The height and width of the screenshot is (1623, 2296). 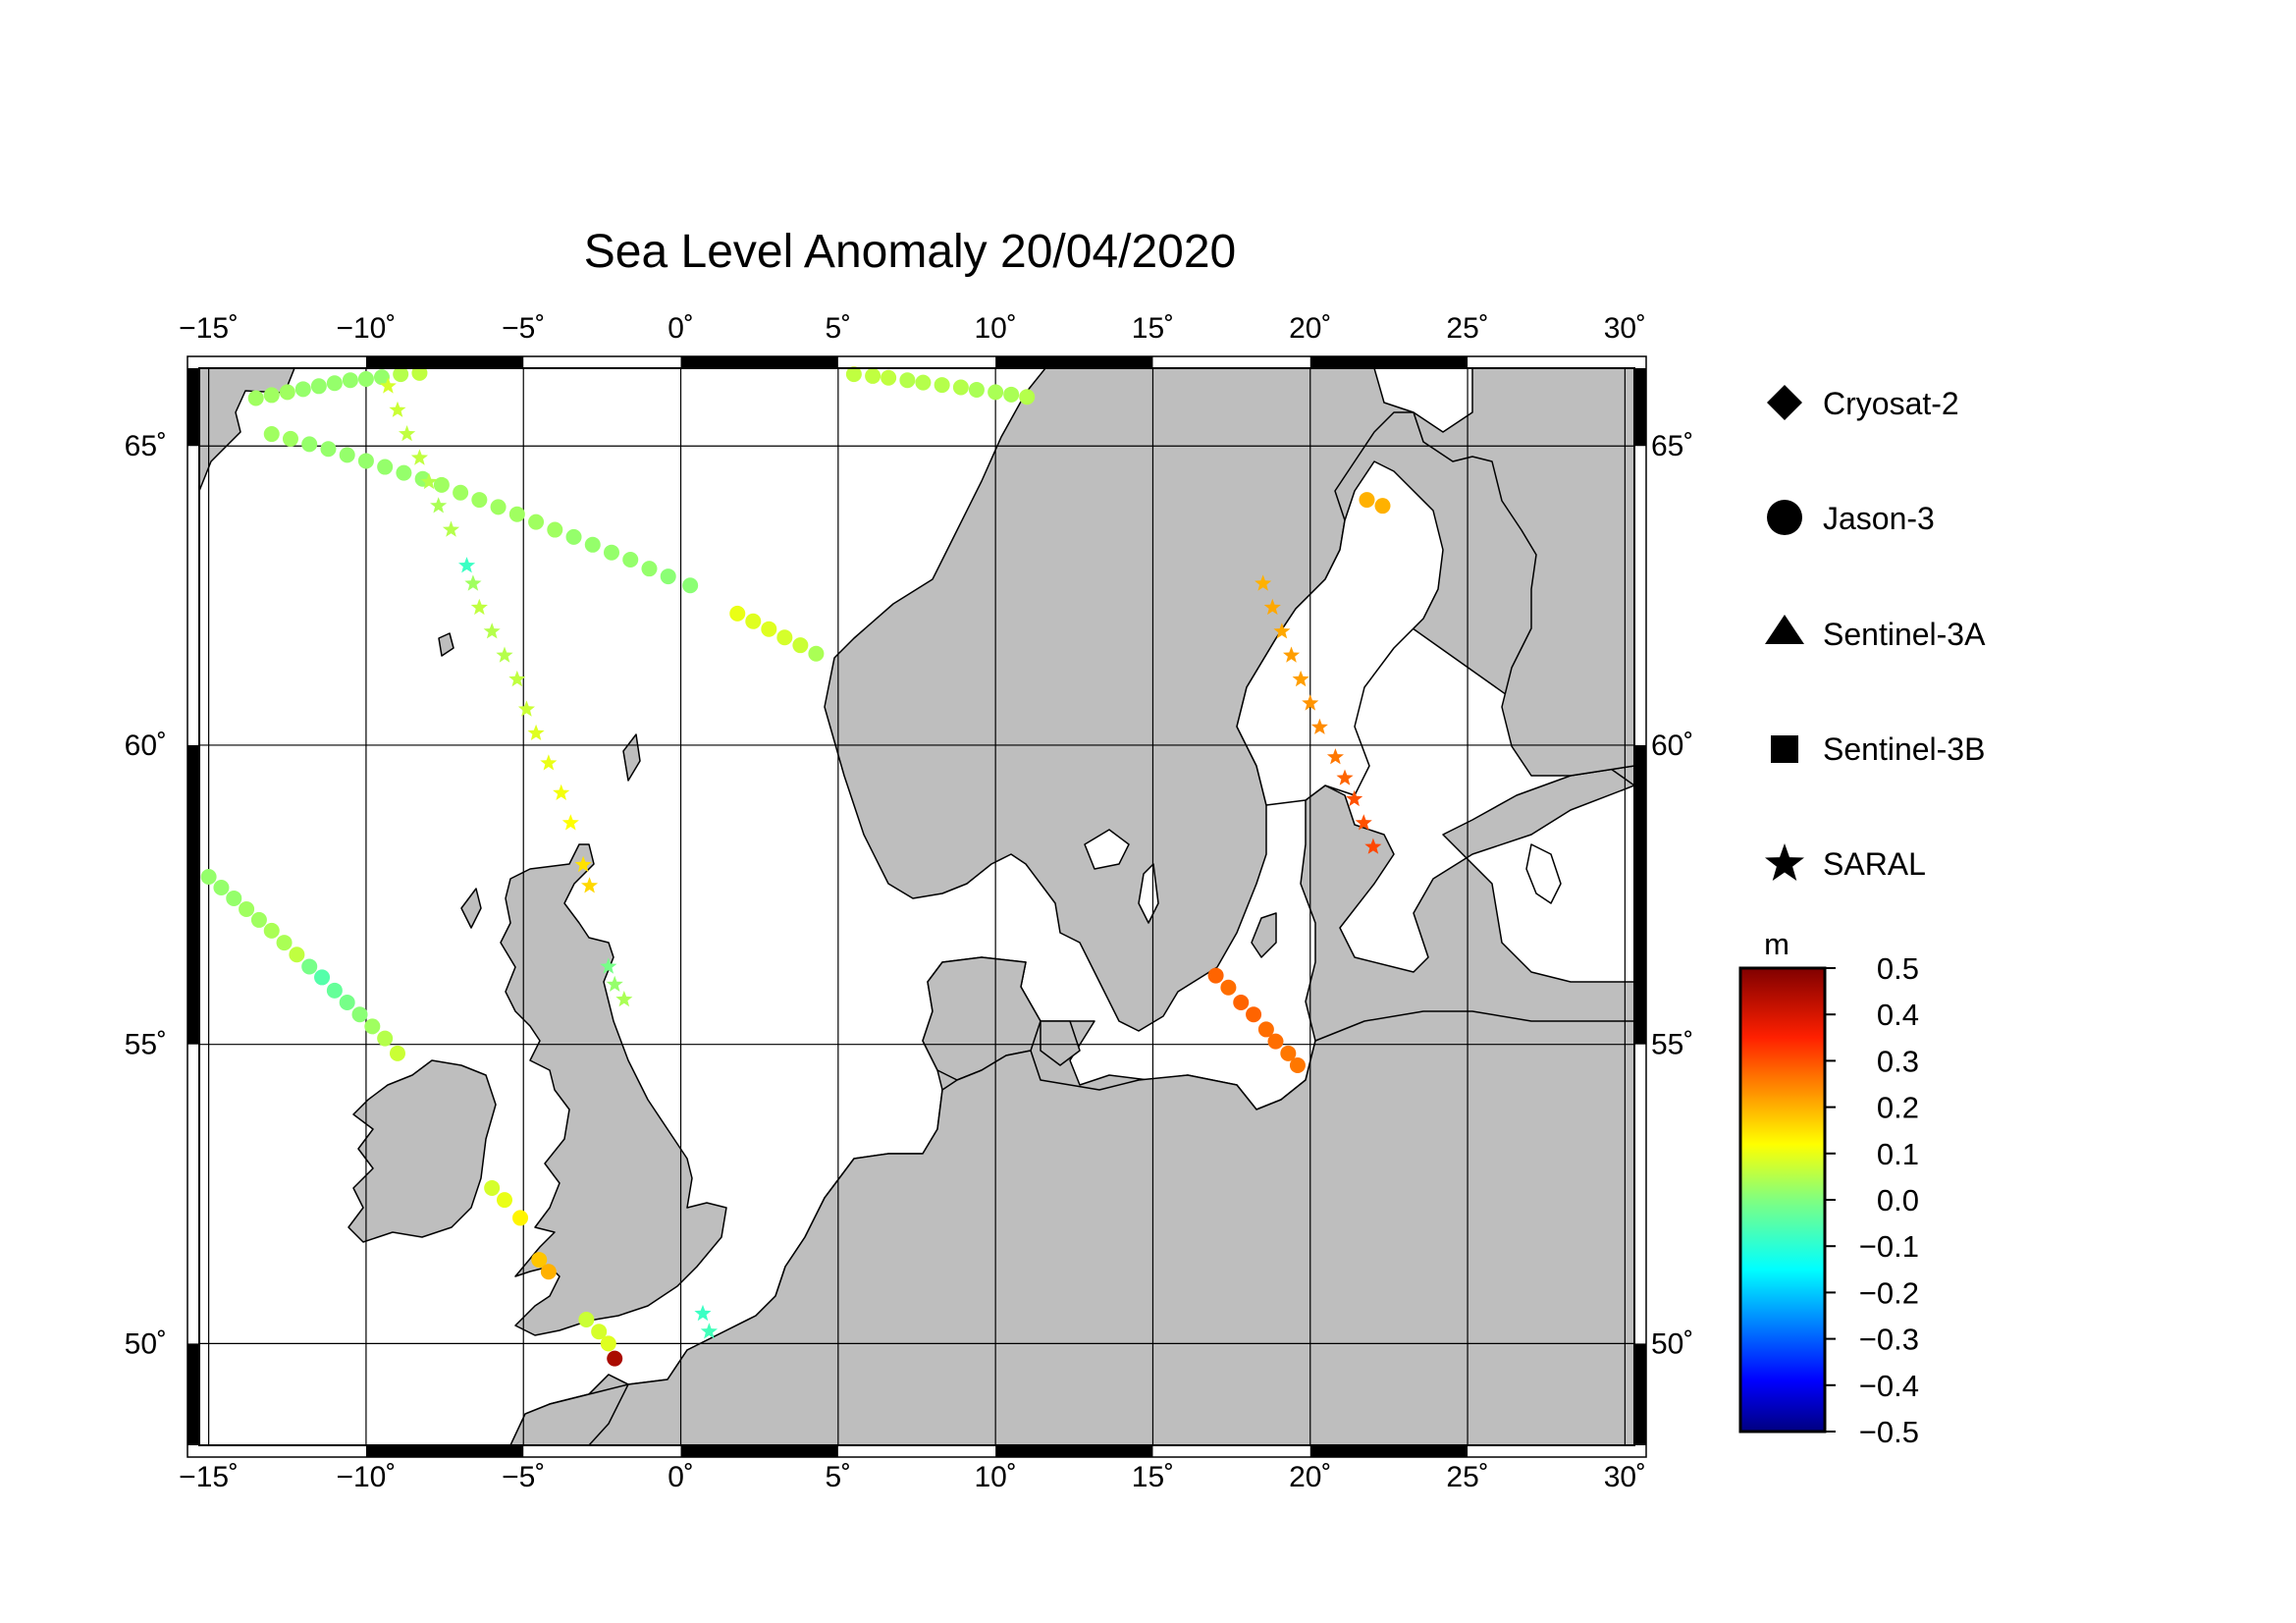 What do you see at coordinates (1672, 895) in the screenshot?
I see `lat-ticks-right: 50˚ 55˚ 60˚ 65˚` at bounding box center [1672, 895].